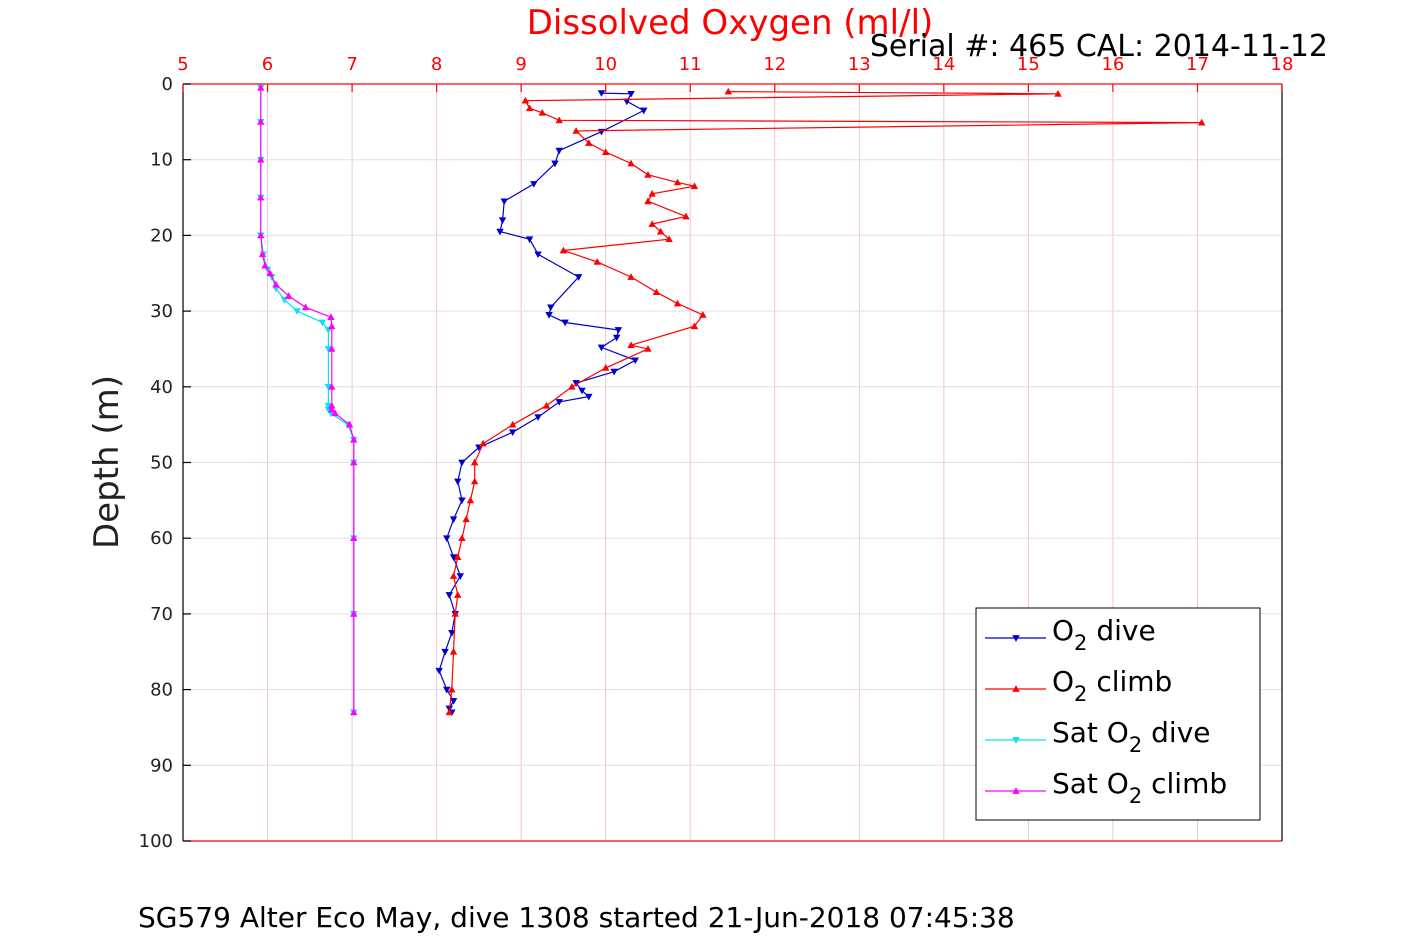 The width and height of the screenshot is (1417, 945). Describe the element at coordinates (161, 160) in the screenshot. I see `y-tick-label: 10` at that location.